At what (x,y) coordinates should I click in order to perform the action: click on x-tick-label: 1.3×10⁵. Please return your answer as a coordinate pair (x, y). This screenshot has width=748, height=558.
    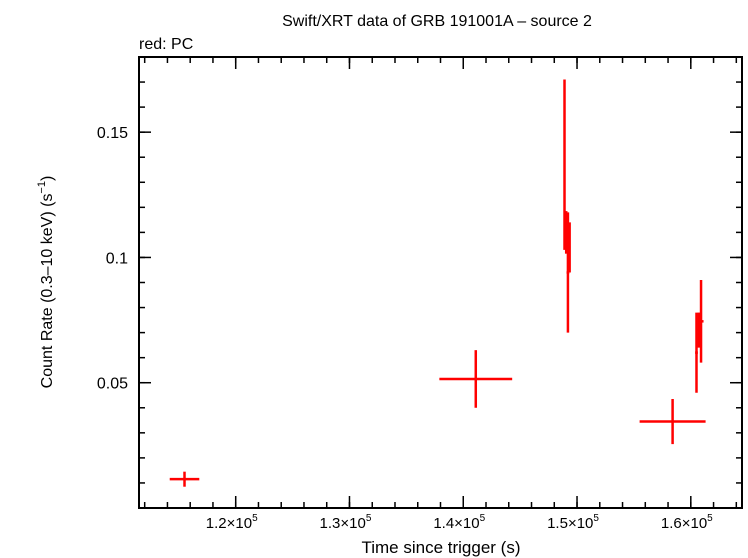
    Looking at the image, I should click on (346, 522).